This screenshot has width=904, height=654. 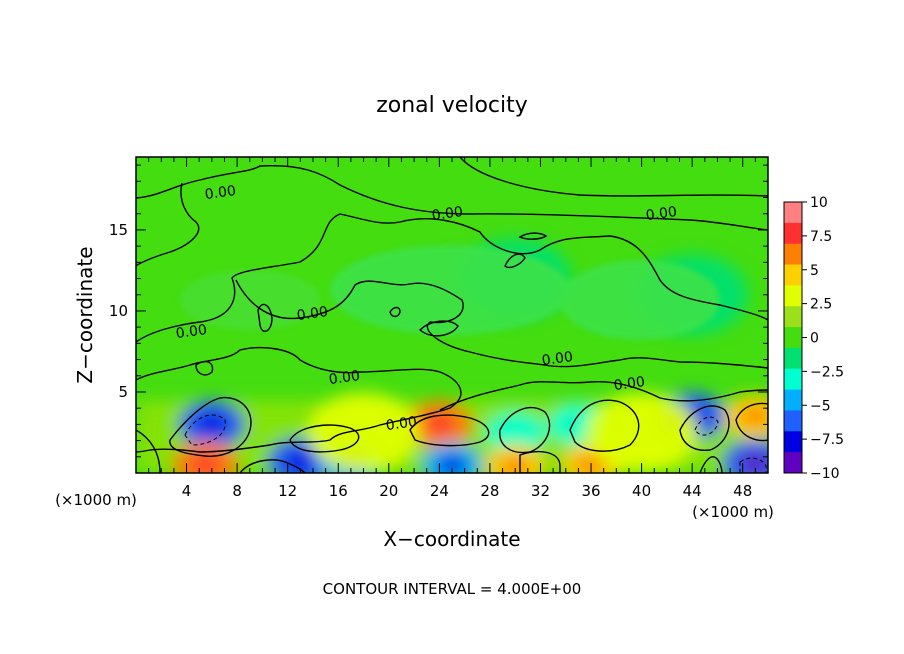 What do you see at coordinates (821, 305) in the screenshot?
I see `colorbar-tick-label: 2.5` at bounding box center [821, 305].